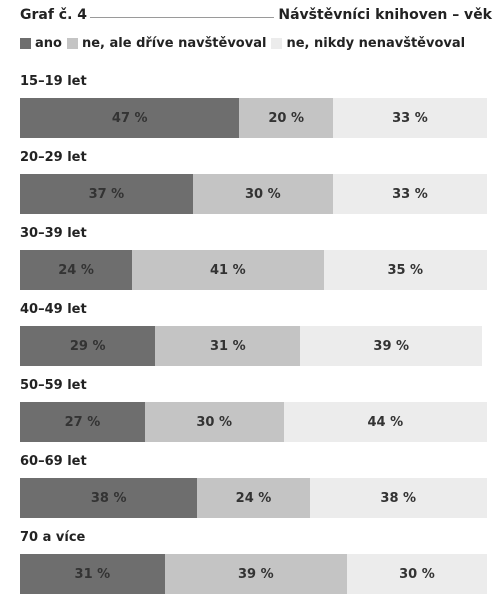  What do you see at coordinates (174, 43) in the screenshot?
I see `legend-label: ne, ale dříve navštěvoval` at bounding box center [174, 43].